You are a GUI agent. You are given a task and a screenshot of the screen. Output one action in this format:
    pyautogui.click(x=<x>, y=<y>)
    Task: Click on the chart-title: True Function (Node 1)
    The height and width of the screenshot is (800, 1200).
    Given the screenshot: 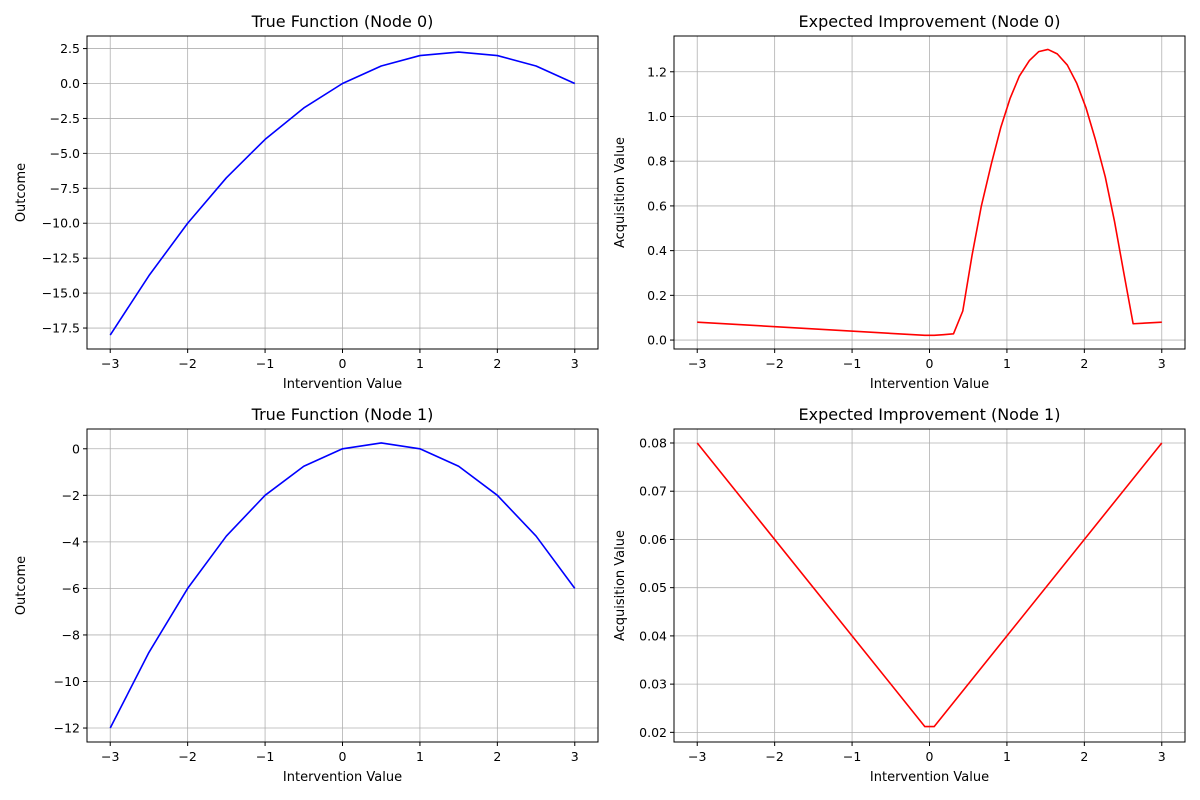 What is the action you would take?
    pyautogui.click(x=342, y=414)
    